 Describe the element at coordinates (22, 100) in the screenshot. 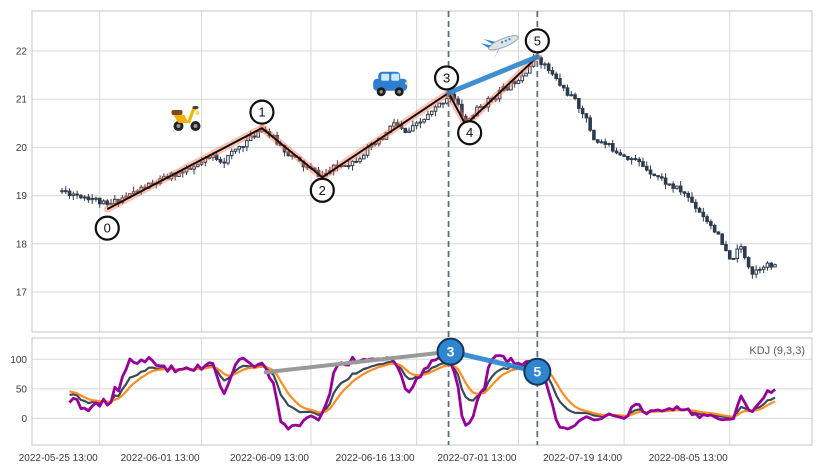

I see `price-y-tick-label: 21` at that location.